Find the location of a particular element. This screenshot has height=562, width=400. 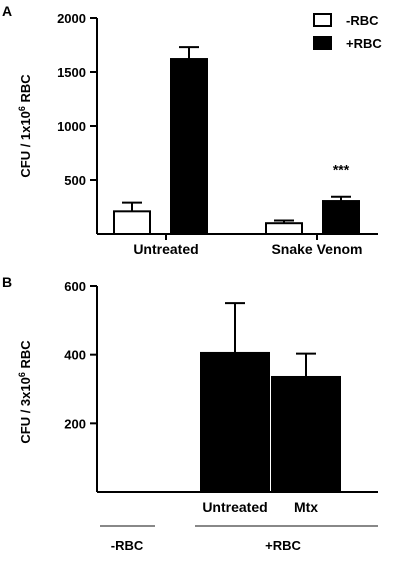

y-tick-label-b-600: 600 is located at coordinates (75, 286).